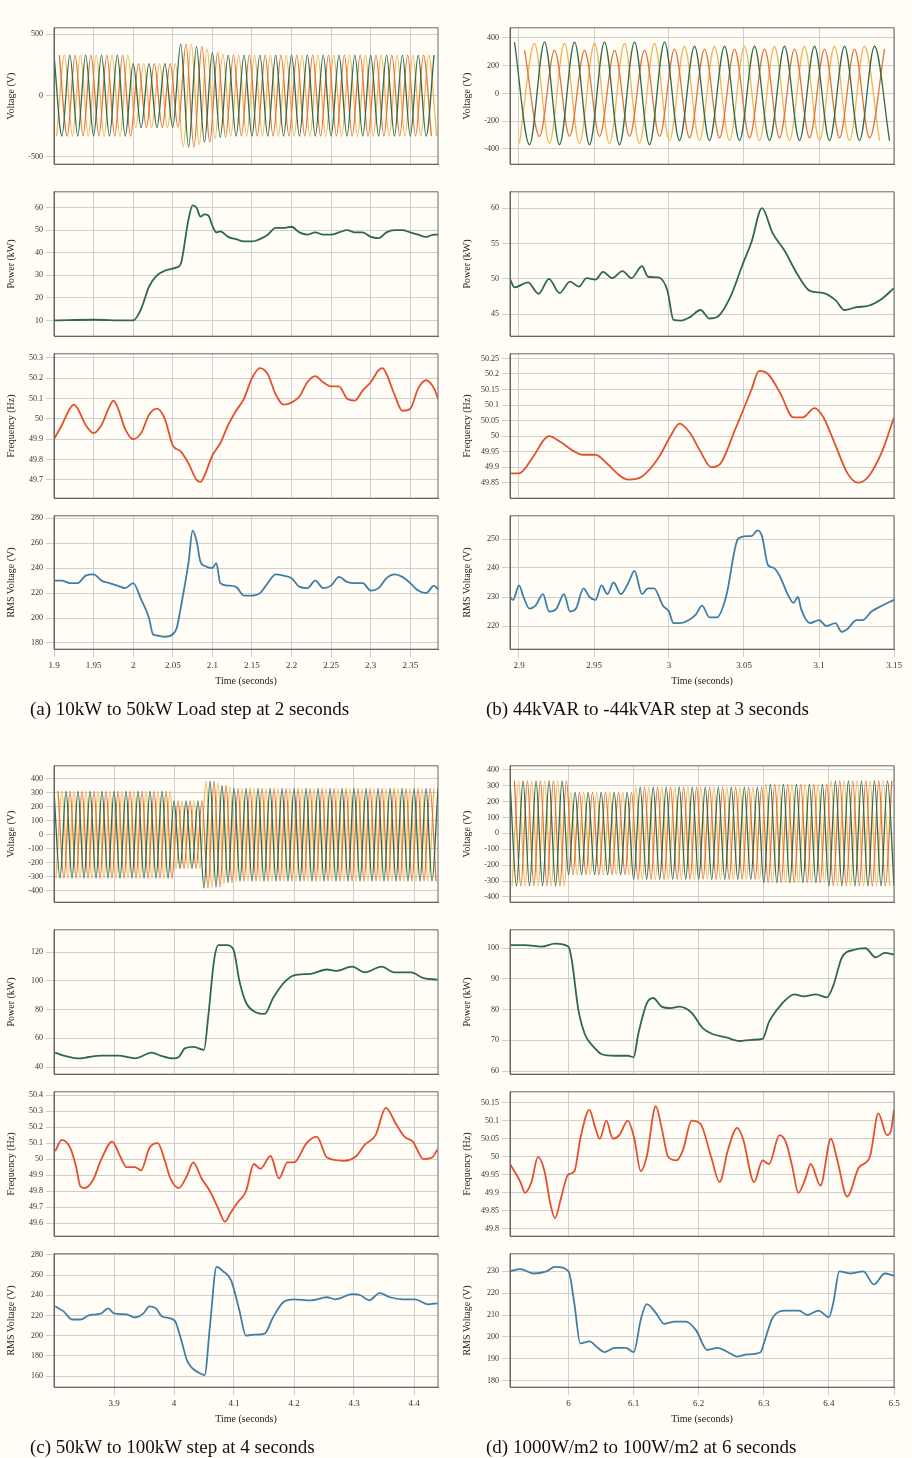  Describe the element at coordinates (37, 952) in the screenshot. I see `y-tick-label: 120` at that location.